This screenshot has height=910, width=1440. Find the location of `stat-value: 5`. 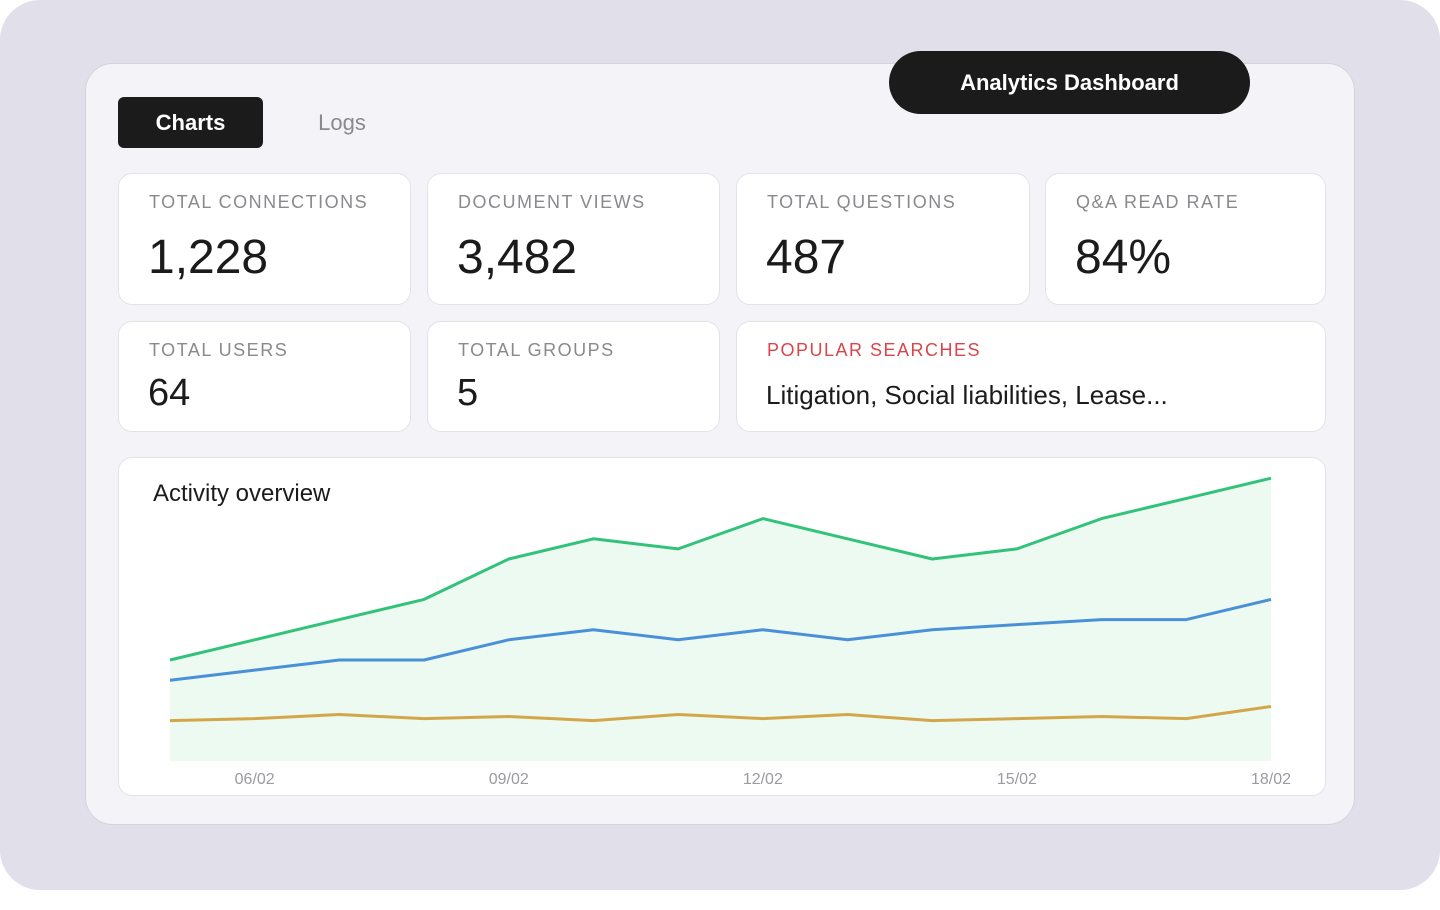

stat-value: 5 is located at coordinates (468, 393).